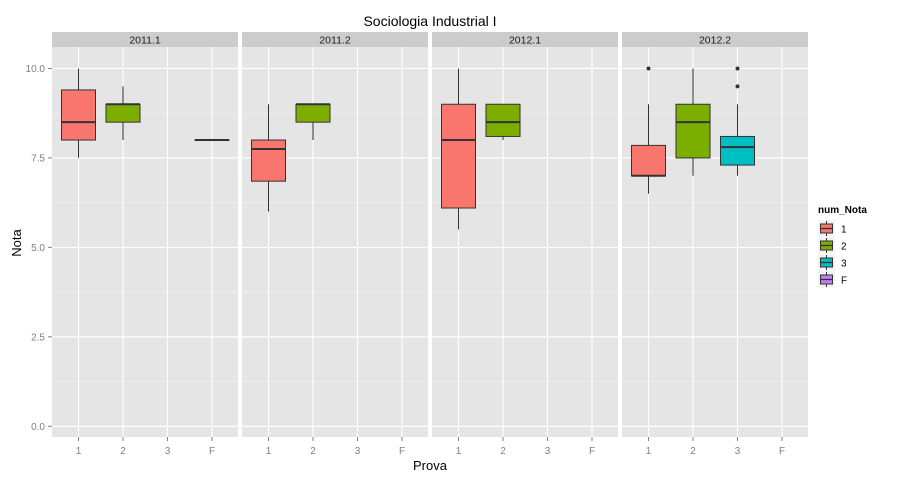 This screenshot has width=900, height=480. I want to click on box-2011.2-1, so click(268, 158).